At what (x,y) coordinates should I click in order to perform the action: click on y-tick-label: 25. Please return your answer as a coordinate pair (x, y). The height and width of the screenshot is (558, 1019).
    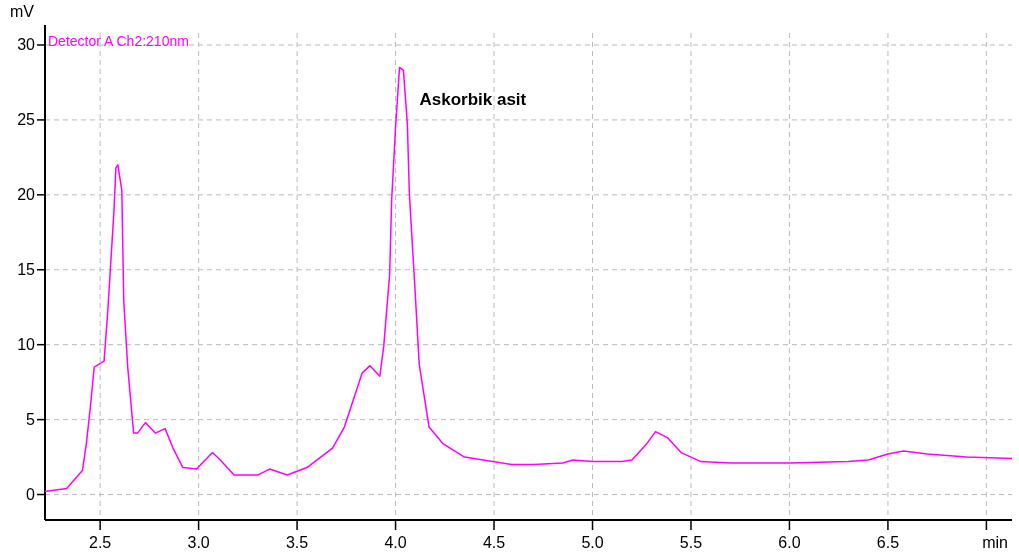
    Looking at the image, I should click on (26, 119).